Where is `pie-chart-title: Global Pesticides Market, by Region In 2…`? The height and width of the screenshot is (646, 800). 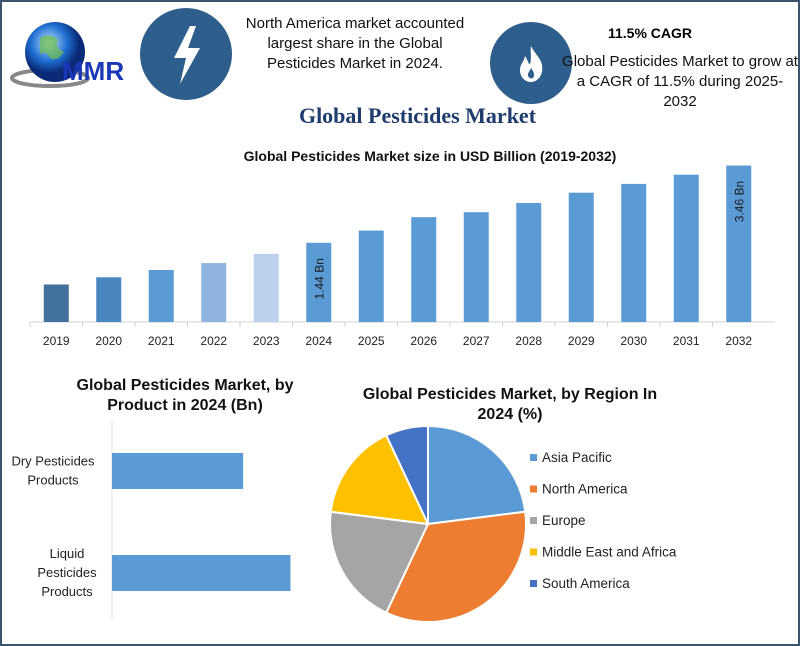
pie-chart-title: Global Pesticides Market, by Region In 2… is located at coordinates (510, 404).